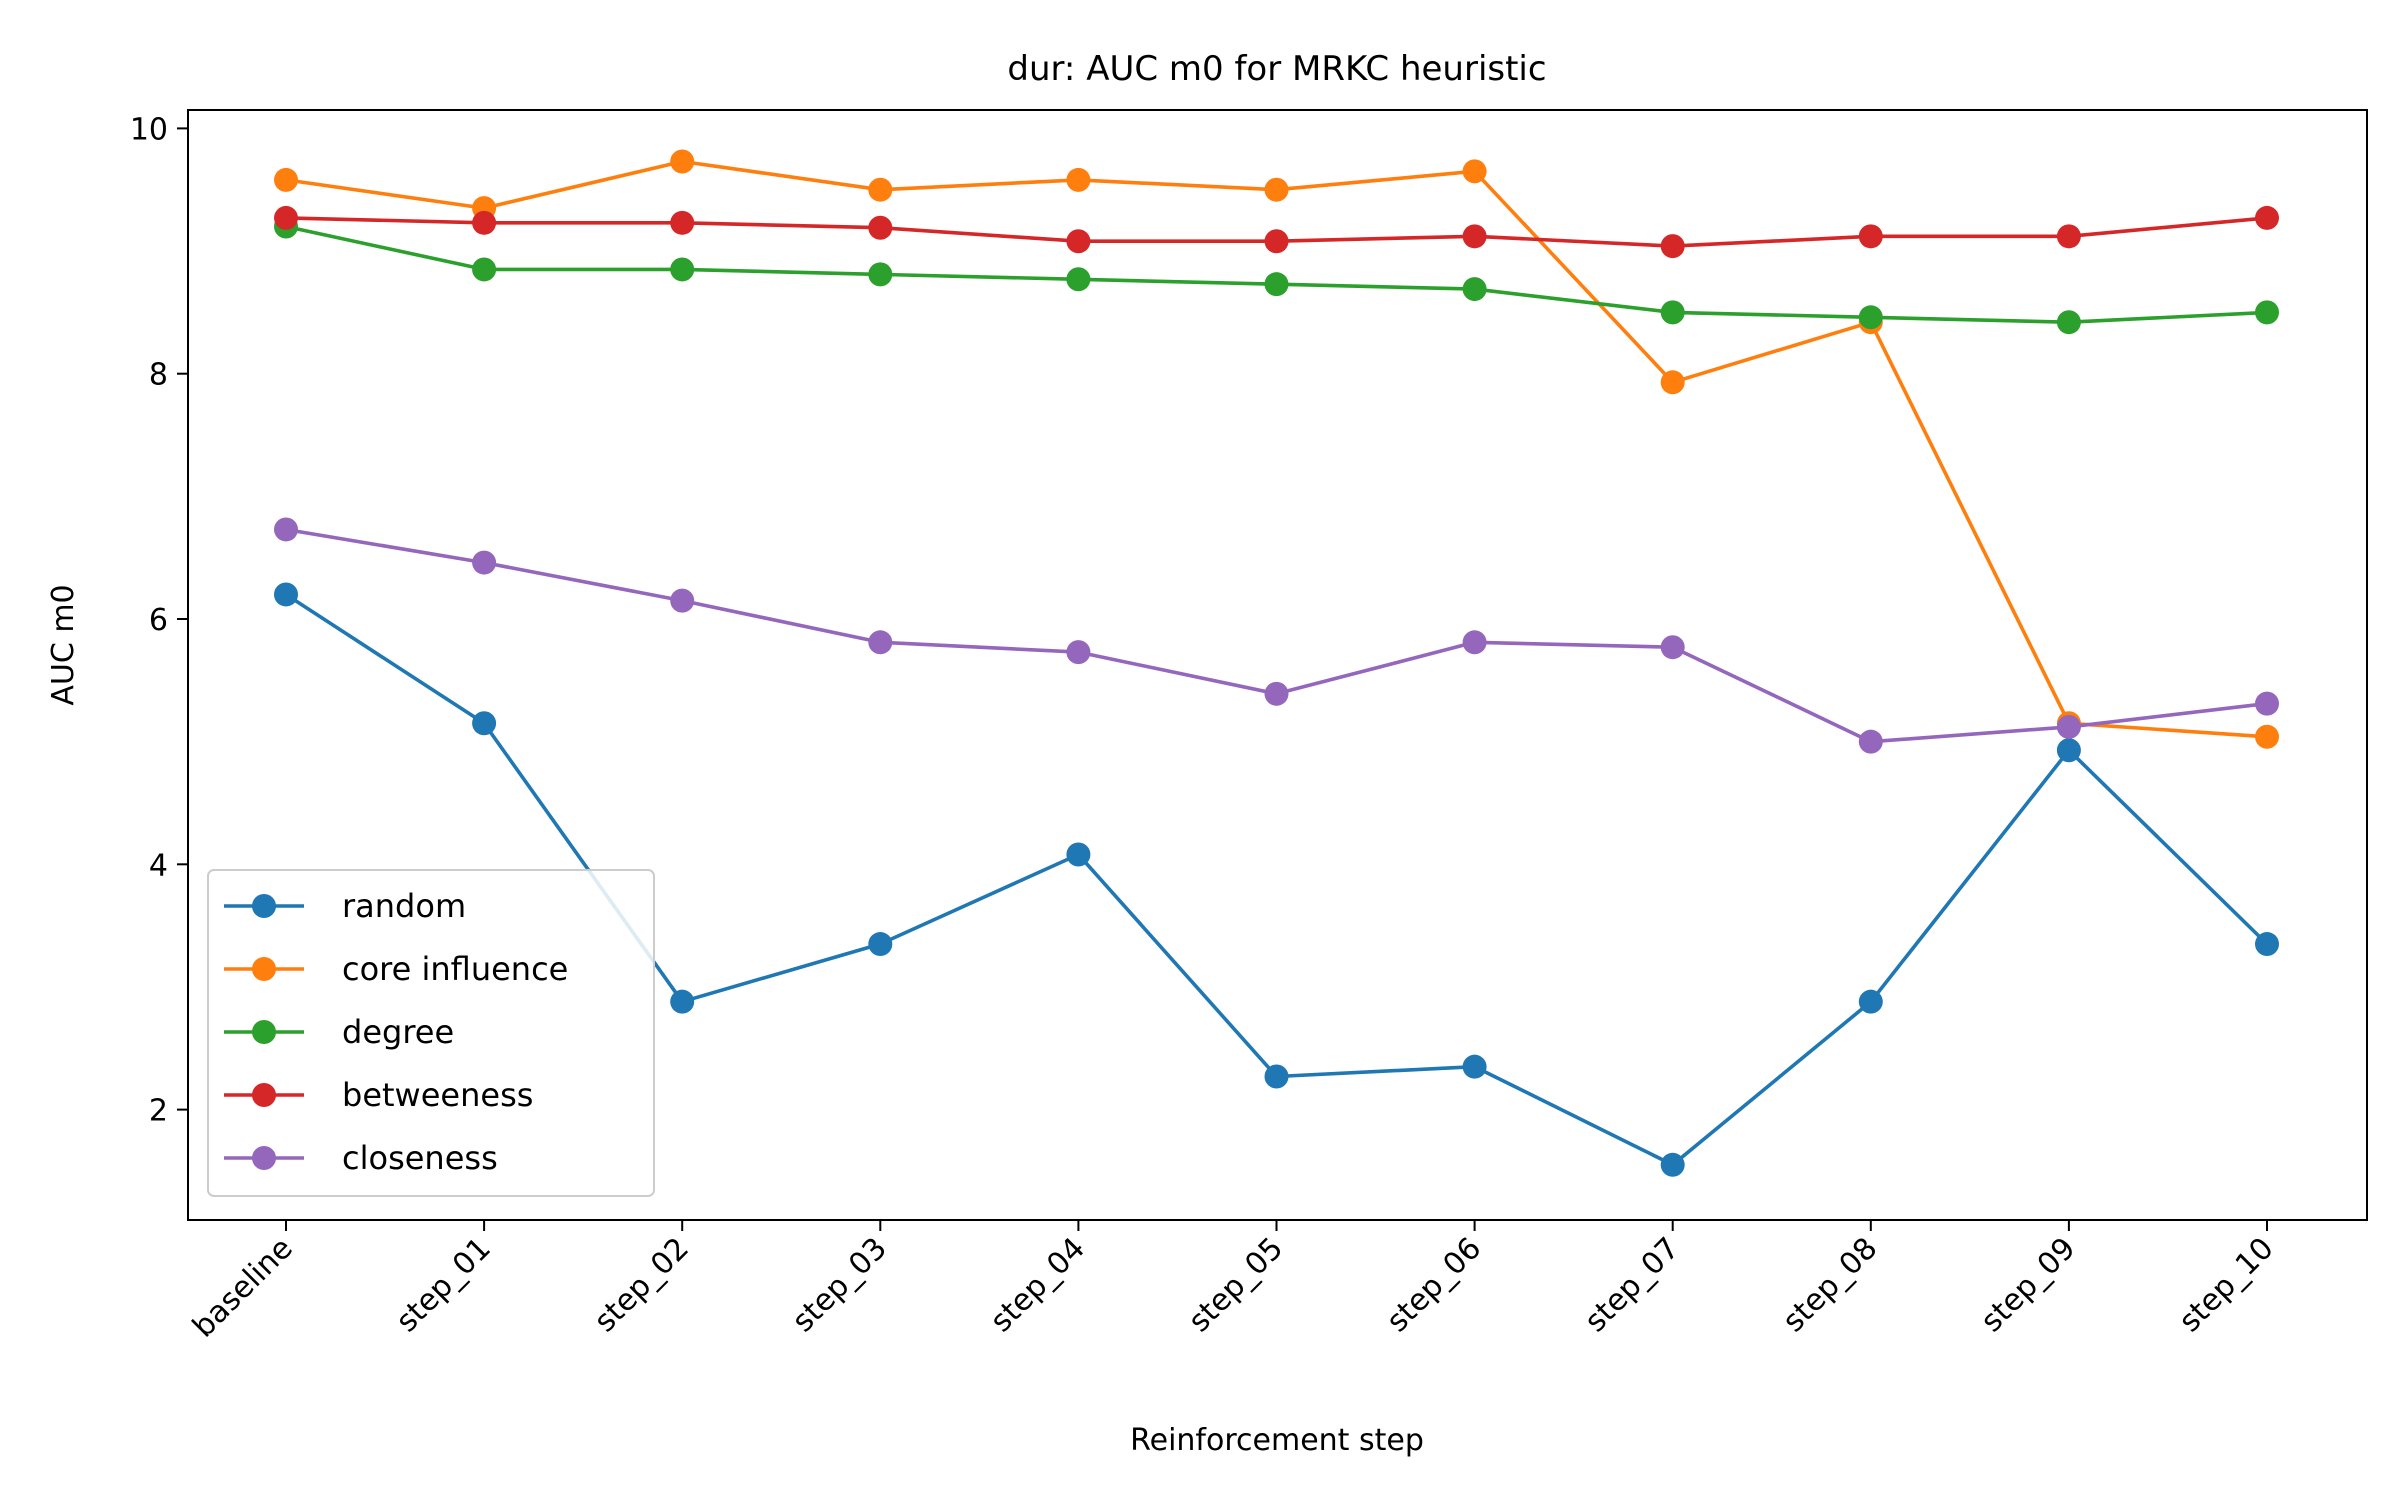  I want to click on x-tick-label: step_09, so click(2028, 1285).